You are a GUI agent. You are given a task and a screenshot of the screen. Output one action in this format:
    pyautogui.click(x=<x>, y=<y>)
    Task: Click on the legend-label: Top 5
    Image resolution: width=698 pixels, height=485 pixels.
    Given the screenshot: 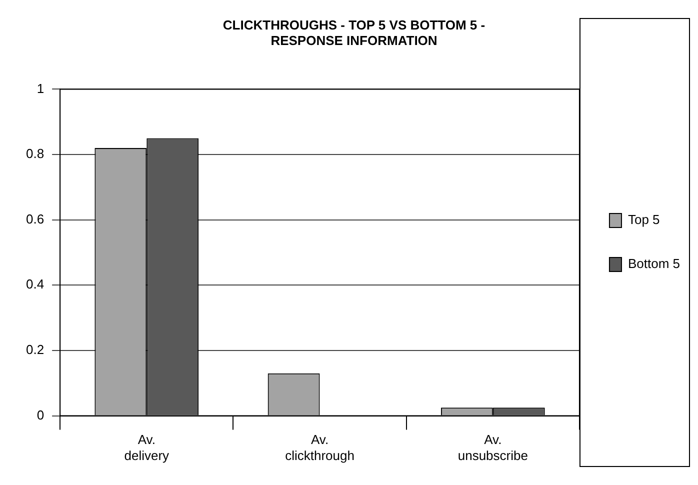 What is the action you would take?
    pyautogui.click(x=644, y=220)
    